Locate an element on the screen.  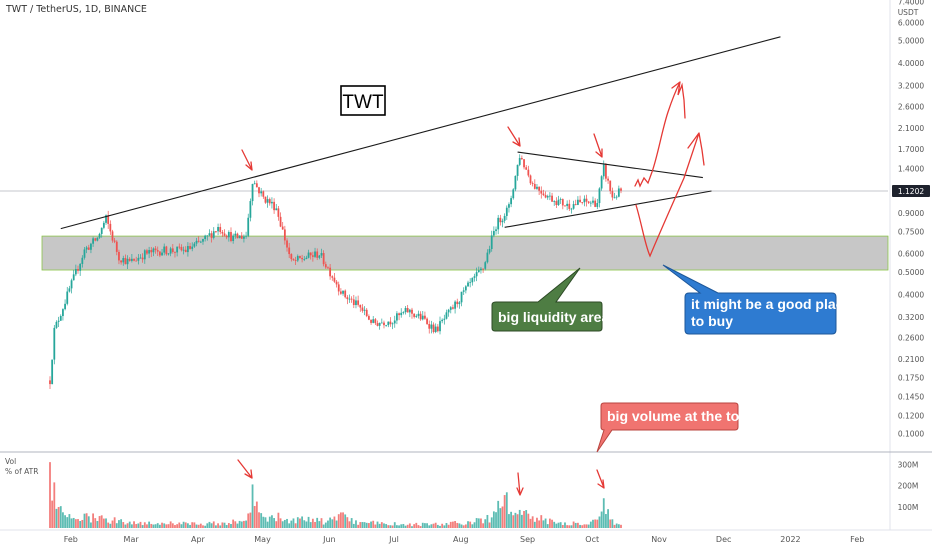
buy-callout: it might be a good place to buy is located at coordinates (756, 299).